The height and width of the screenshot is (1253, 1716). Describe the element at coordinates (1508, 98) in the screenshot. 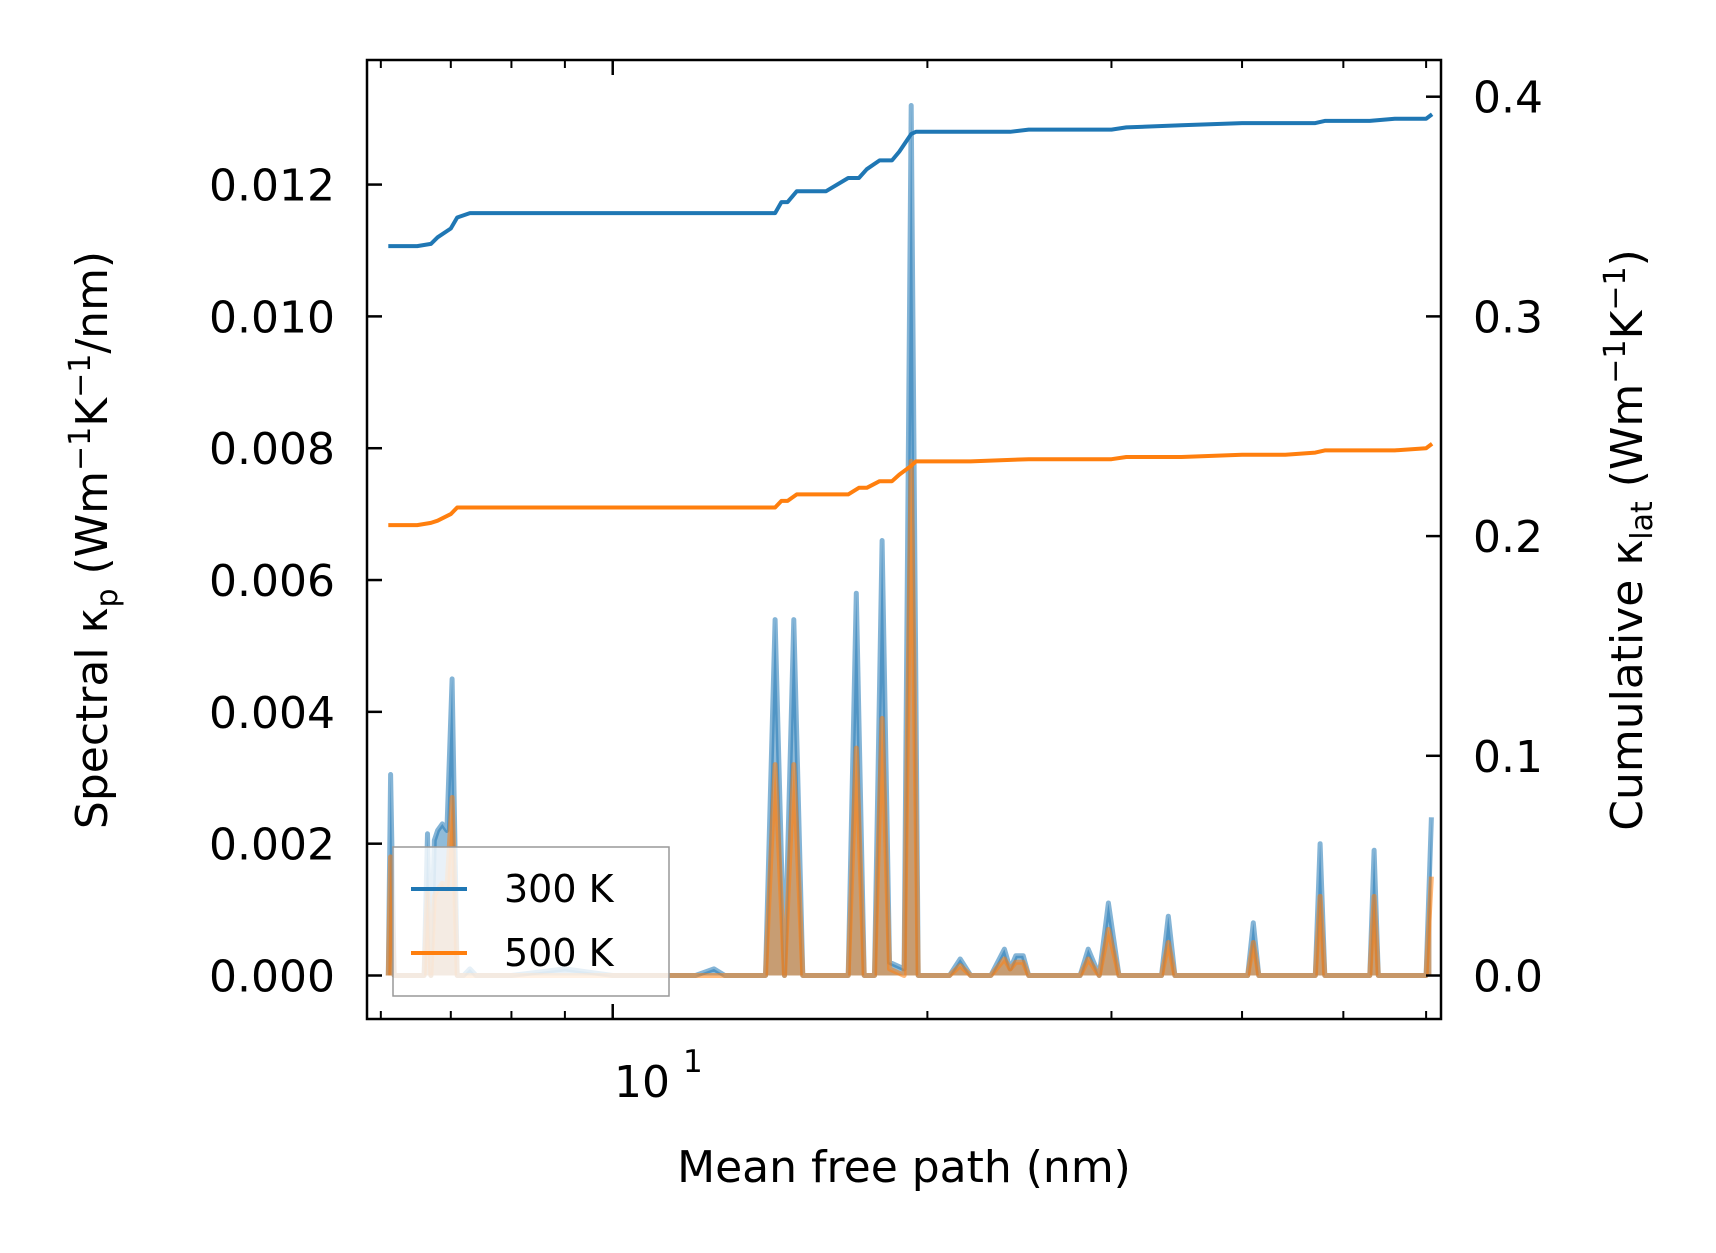

I see `right-y-tick-label: 0.4` at that location.